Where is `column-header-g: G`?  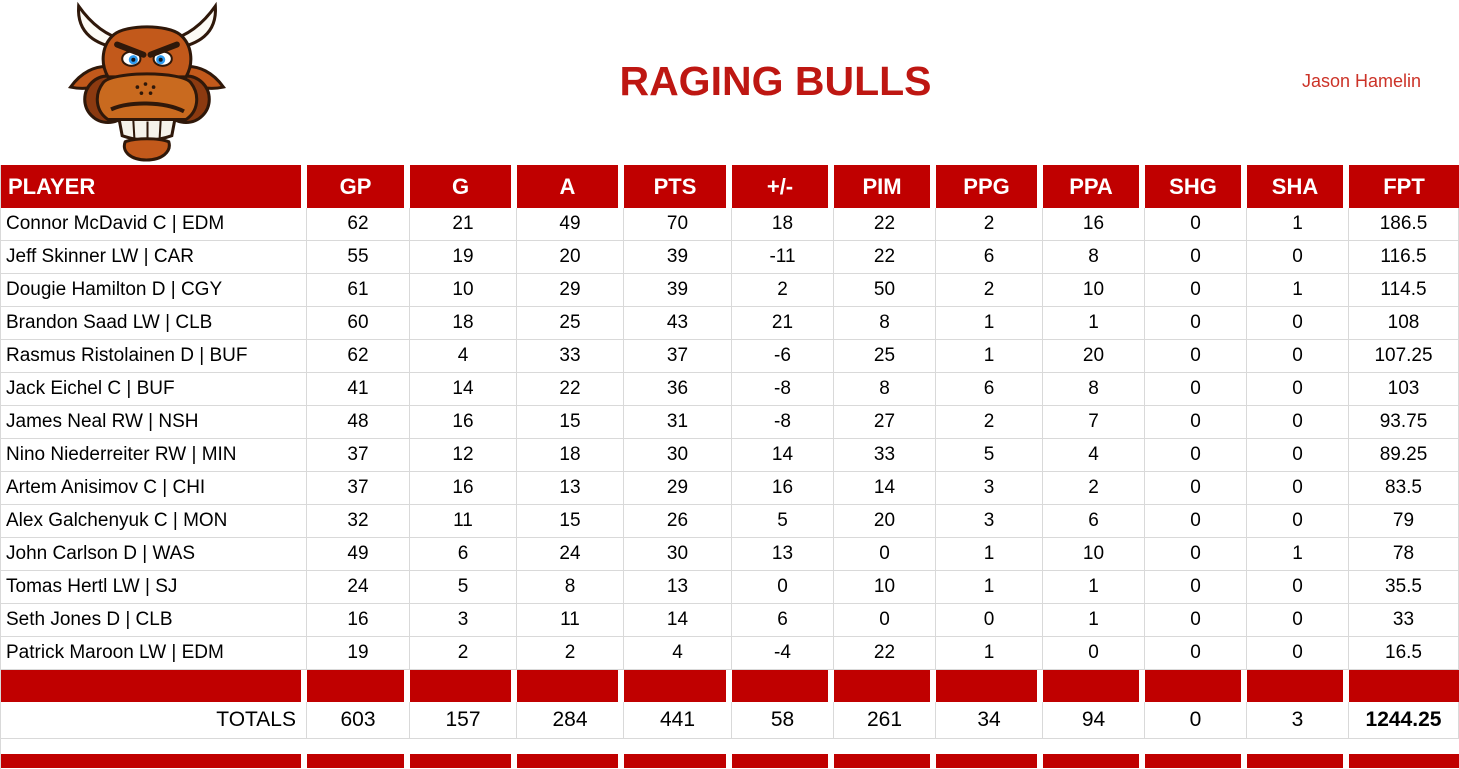
column-header-g: G is located at coordinates (463, 186).